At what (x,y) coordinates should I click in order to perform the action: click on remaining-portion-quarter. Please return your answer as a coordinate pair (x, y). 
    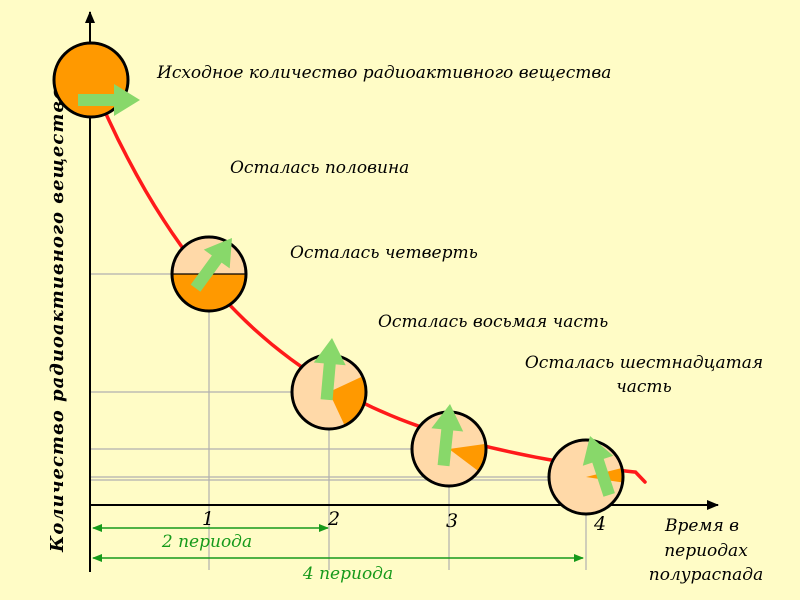
    Looking at the image, I should click on (347, 401).